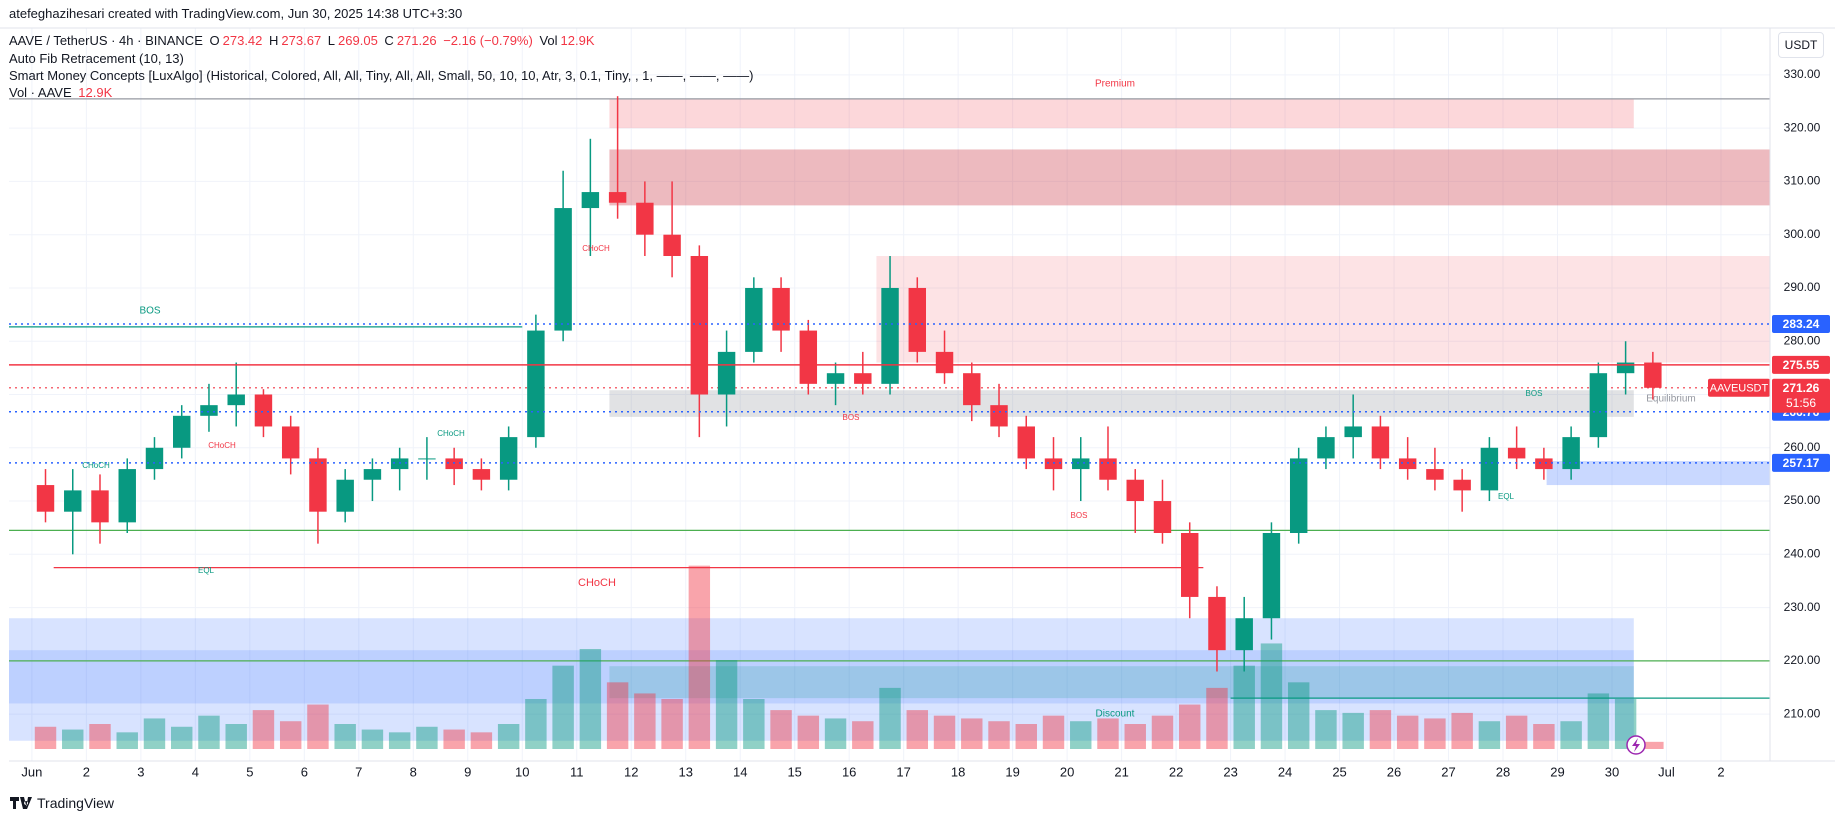 The height and width of the screenshot is (822, 1835). I want to click on x-tick-label: 20, so click(1067, 771).